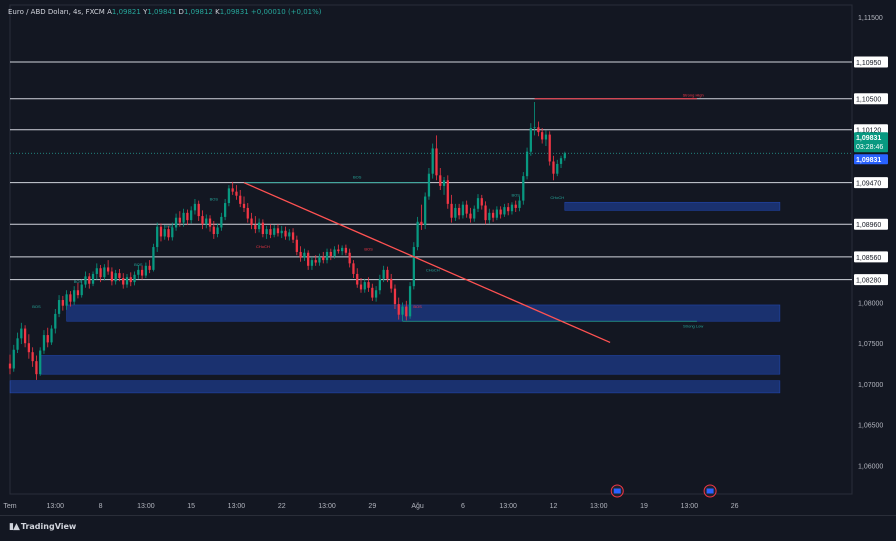 The height and width of the screenshot is (541, 896). I want to click on trendline, so click(427, 263).